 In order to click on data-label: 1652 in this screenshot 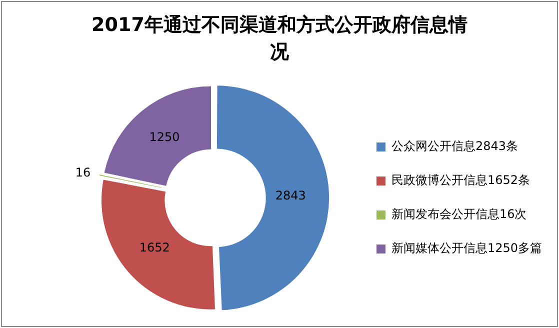, I will do `click(154, 247)`.